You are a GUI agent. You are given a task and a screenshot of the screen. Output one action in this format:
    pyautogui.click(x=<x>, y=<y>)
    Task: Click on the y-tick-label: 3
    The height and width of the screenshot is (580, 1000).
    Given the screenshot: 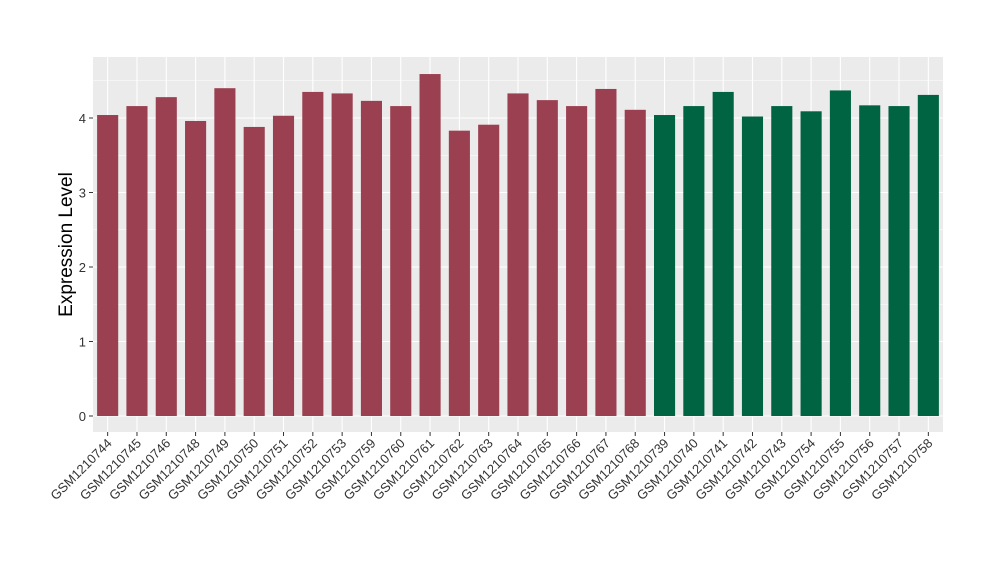 What is the action you would take?
    pyautogui.click(x=82, y=193)
    